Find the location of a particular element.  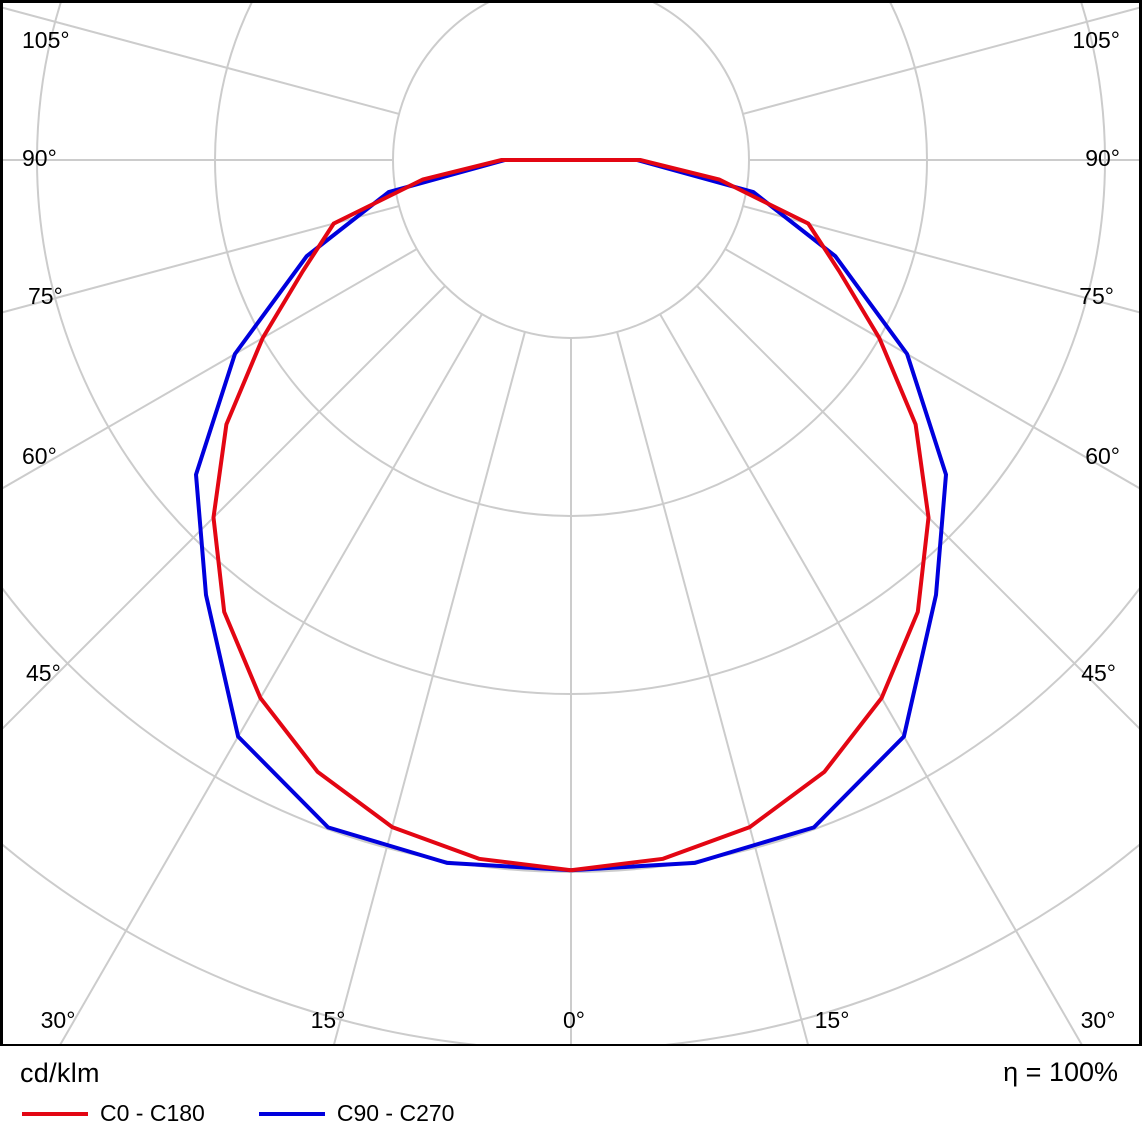

angle-label-left: 75° is located at coordinates (45, 296).